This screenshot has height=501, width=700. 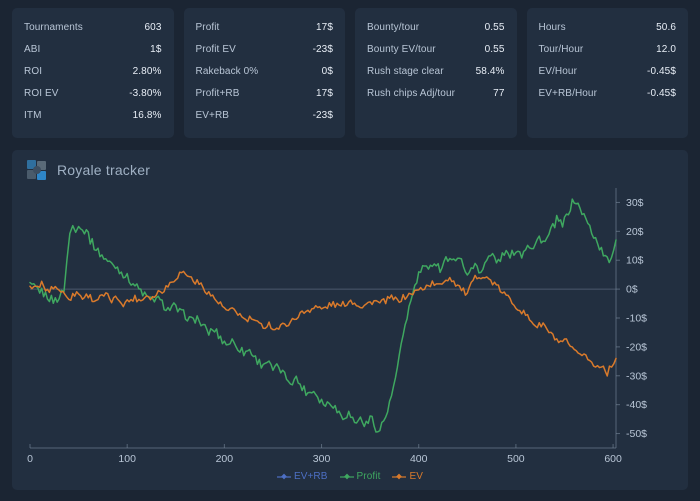 I want to click on stat-value: -3.80%, so click(x=145, y=93).